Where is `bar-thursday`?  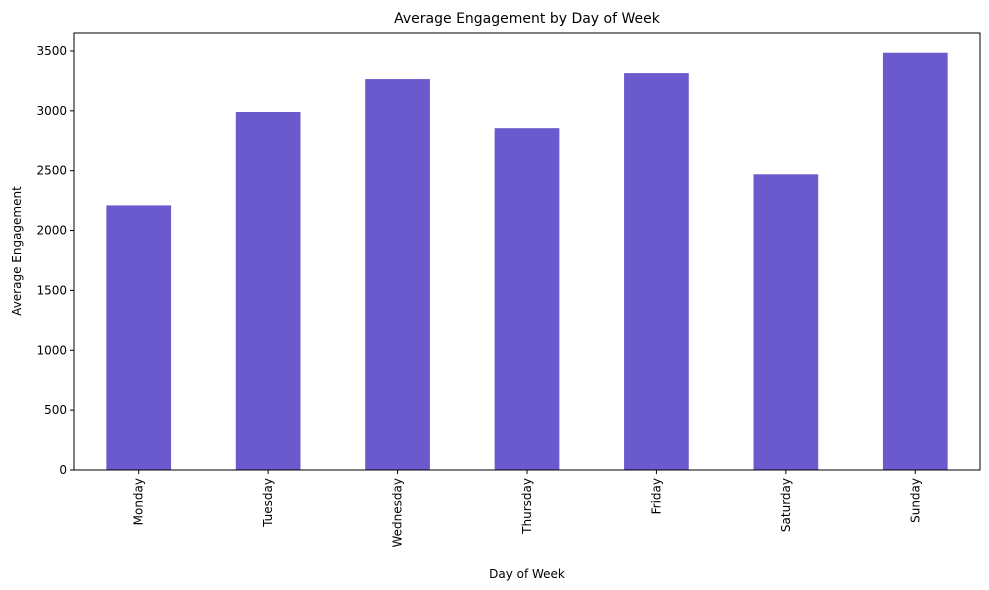
bar-thursday is located at coordinates (527, 299).